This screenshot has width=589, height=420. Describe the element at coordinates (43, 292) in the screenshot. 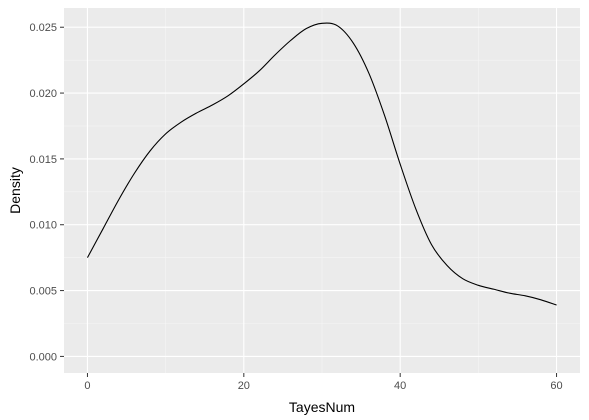

I see `y-tick-label: 0.005` at that location.